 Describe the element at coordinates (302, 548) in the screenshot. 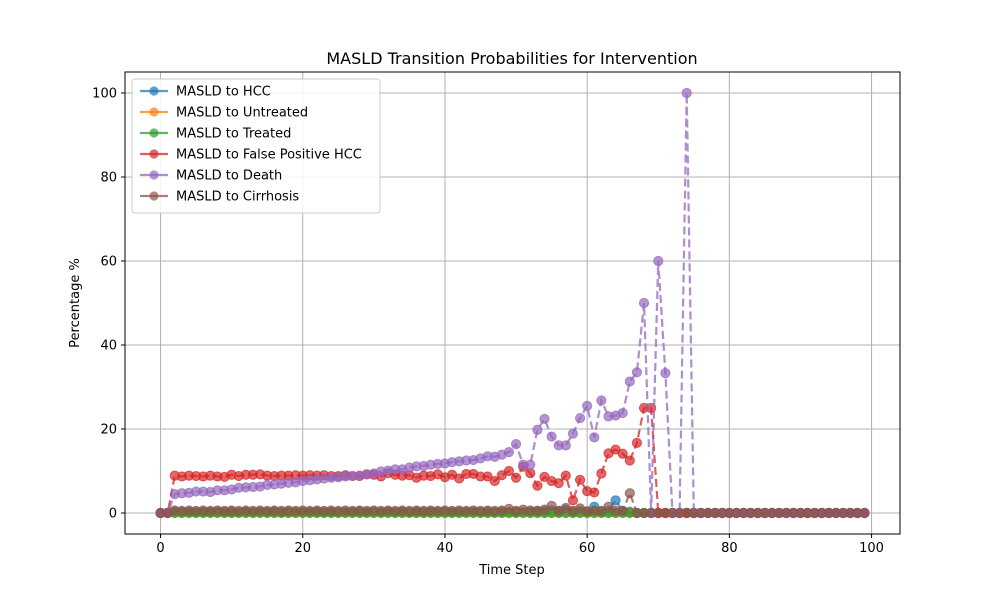

I see `x-tick-label: 20` at that location.